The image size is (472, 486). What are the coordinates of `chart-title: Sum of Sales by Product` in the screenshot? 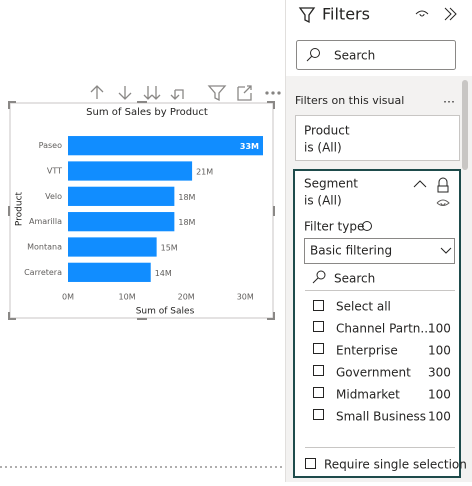 It's located at (147, 112).